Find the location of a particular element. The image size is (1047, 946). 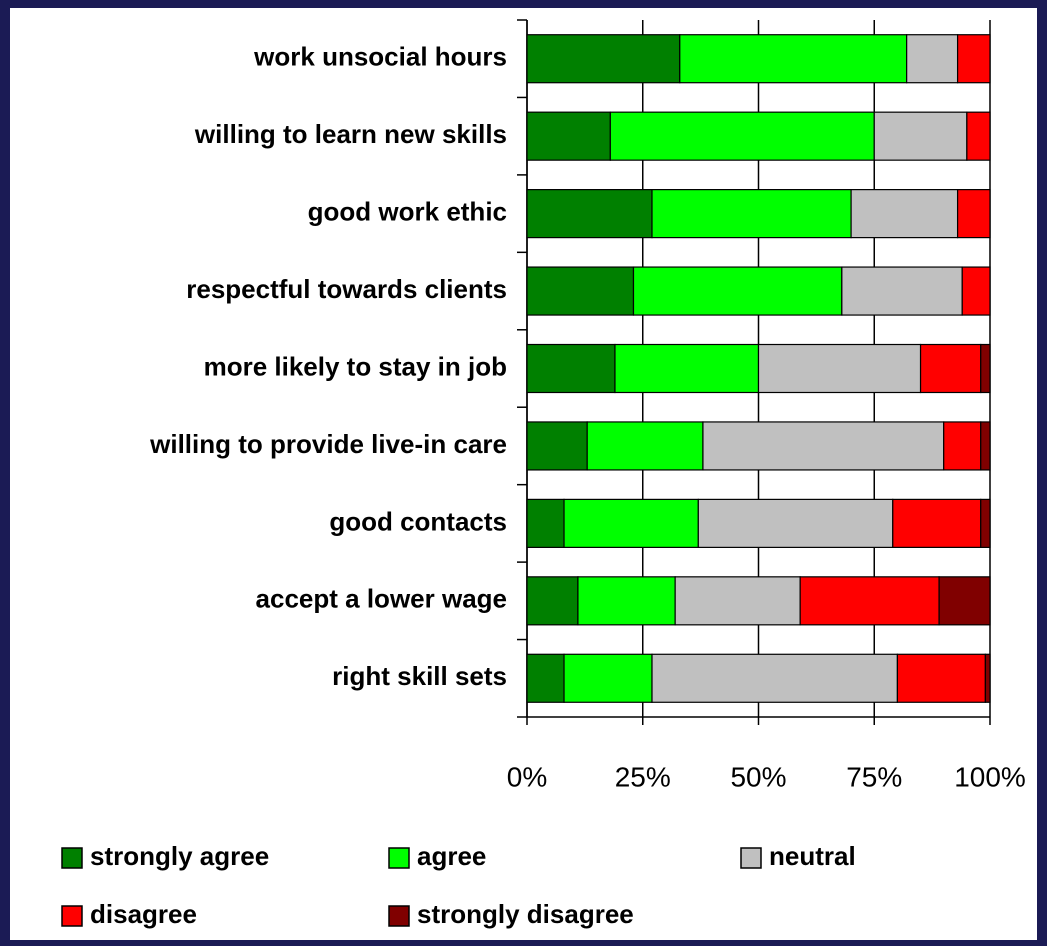

category-label: accept a lower wage is located at coordinates (381, 599).